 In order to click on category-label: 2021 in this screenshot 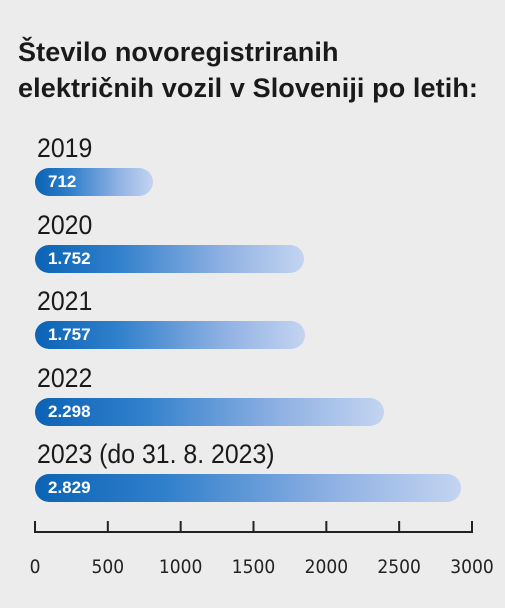, I will do `click(65, 301)`.